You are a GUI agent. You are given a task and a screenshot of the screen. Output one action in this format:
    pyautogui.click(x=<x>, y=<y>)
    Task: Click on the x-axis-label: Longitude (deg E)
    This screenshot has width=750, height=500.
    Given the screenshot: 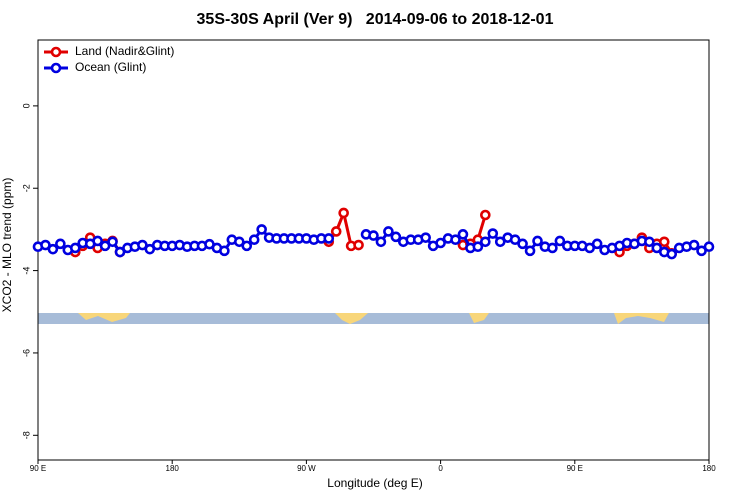 What is the action you would take?
    pyautogui.click(x=374, y=483)
    